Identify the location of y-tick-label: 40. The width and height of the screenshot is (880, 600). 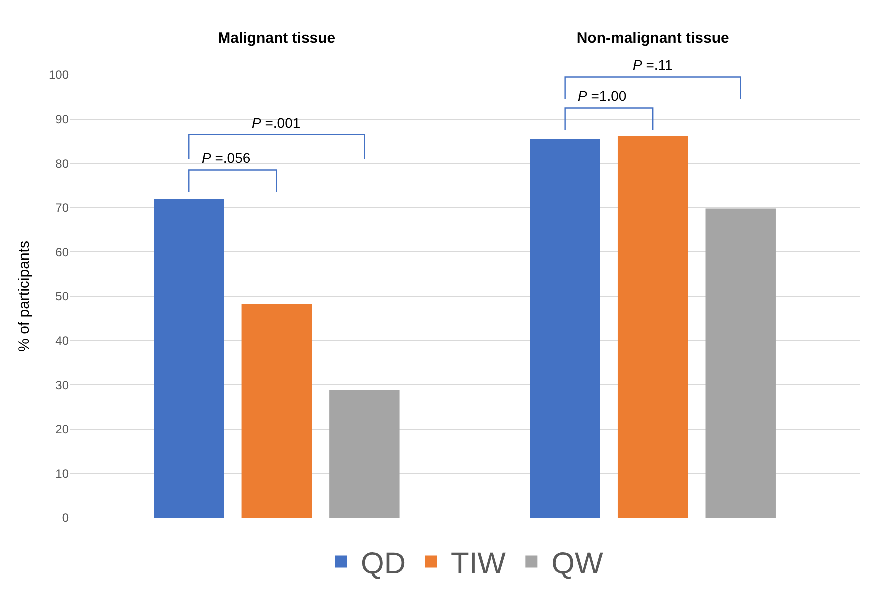
(63, 341).